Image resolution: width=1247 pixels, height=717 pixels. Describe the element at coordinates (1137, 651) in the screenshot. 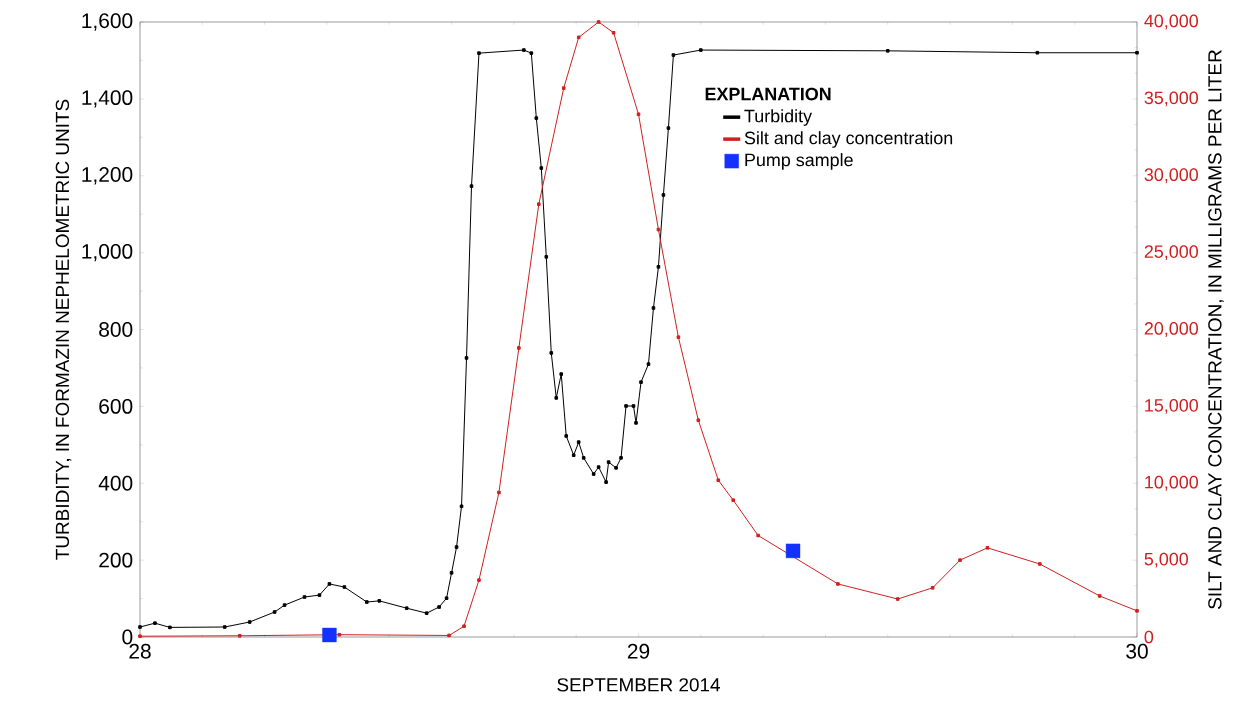

I see `x-tick-label: 30` at that location.